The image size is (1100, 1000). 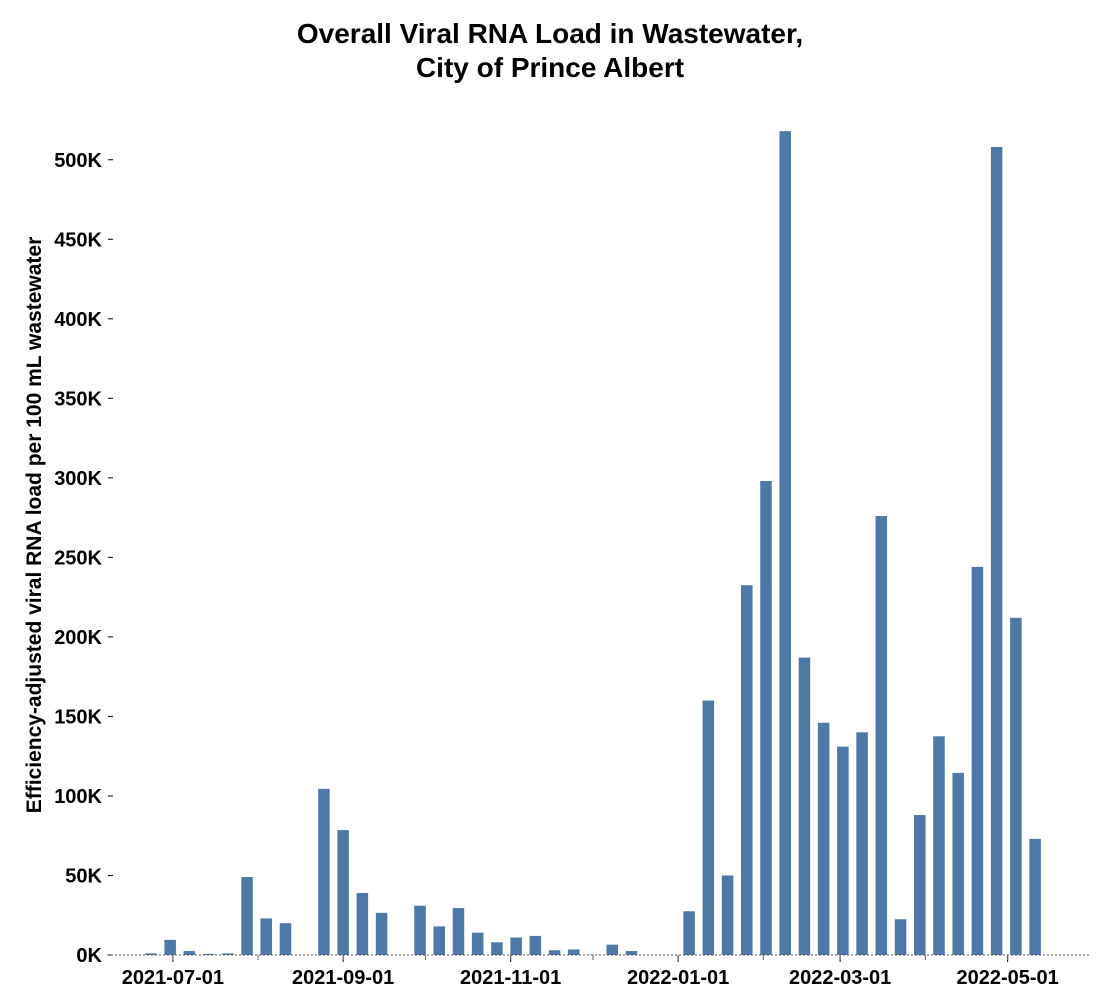 What do you see at coordinates (78, 240) in the screenshot?
I see `y-tick-label: 450K` at bounding box center [78, 240].